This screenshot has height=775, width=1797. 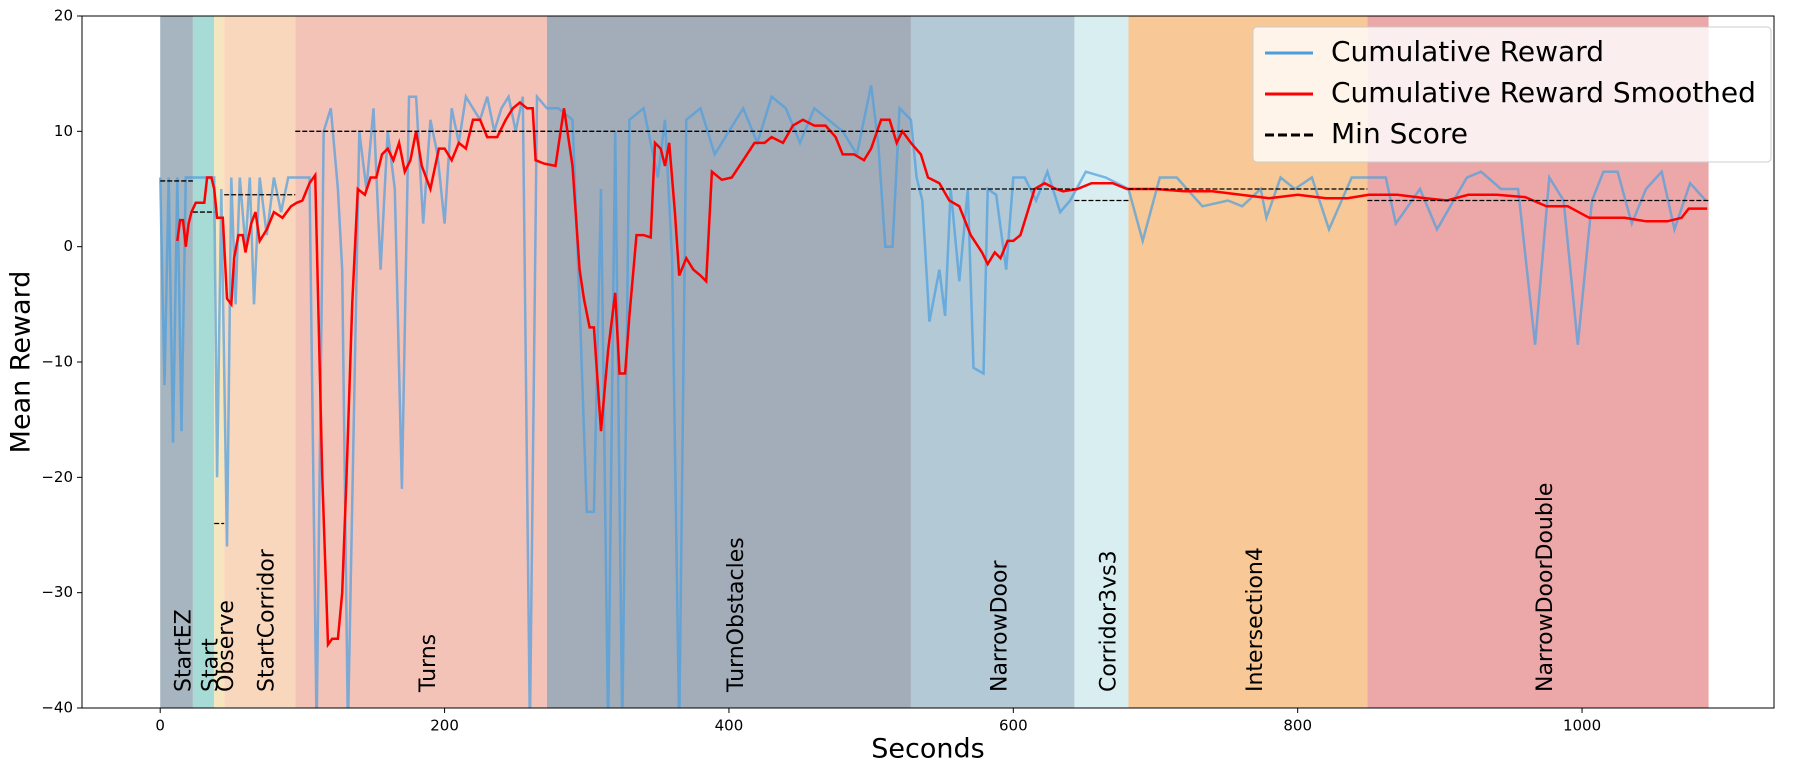 I want to click on region-label: Corridor3vs3, so click(x=1108, y=621).